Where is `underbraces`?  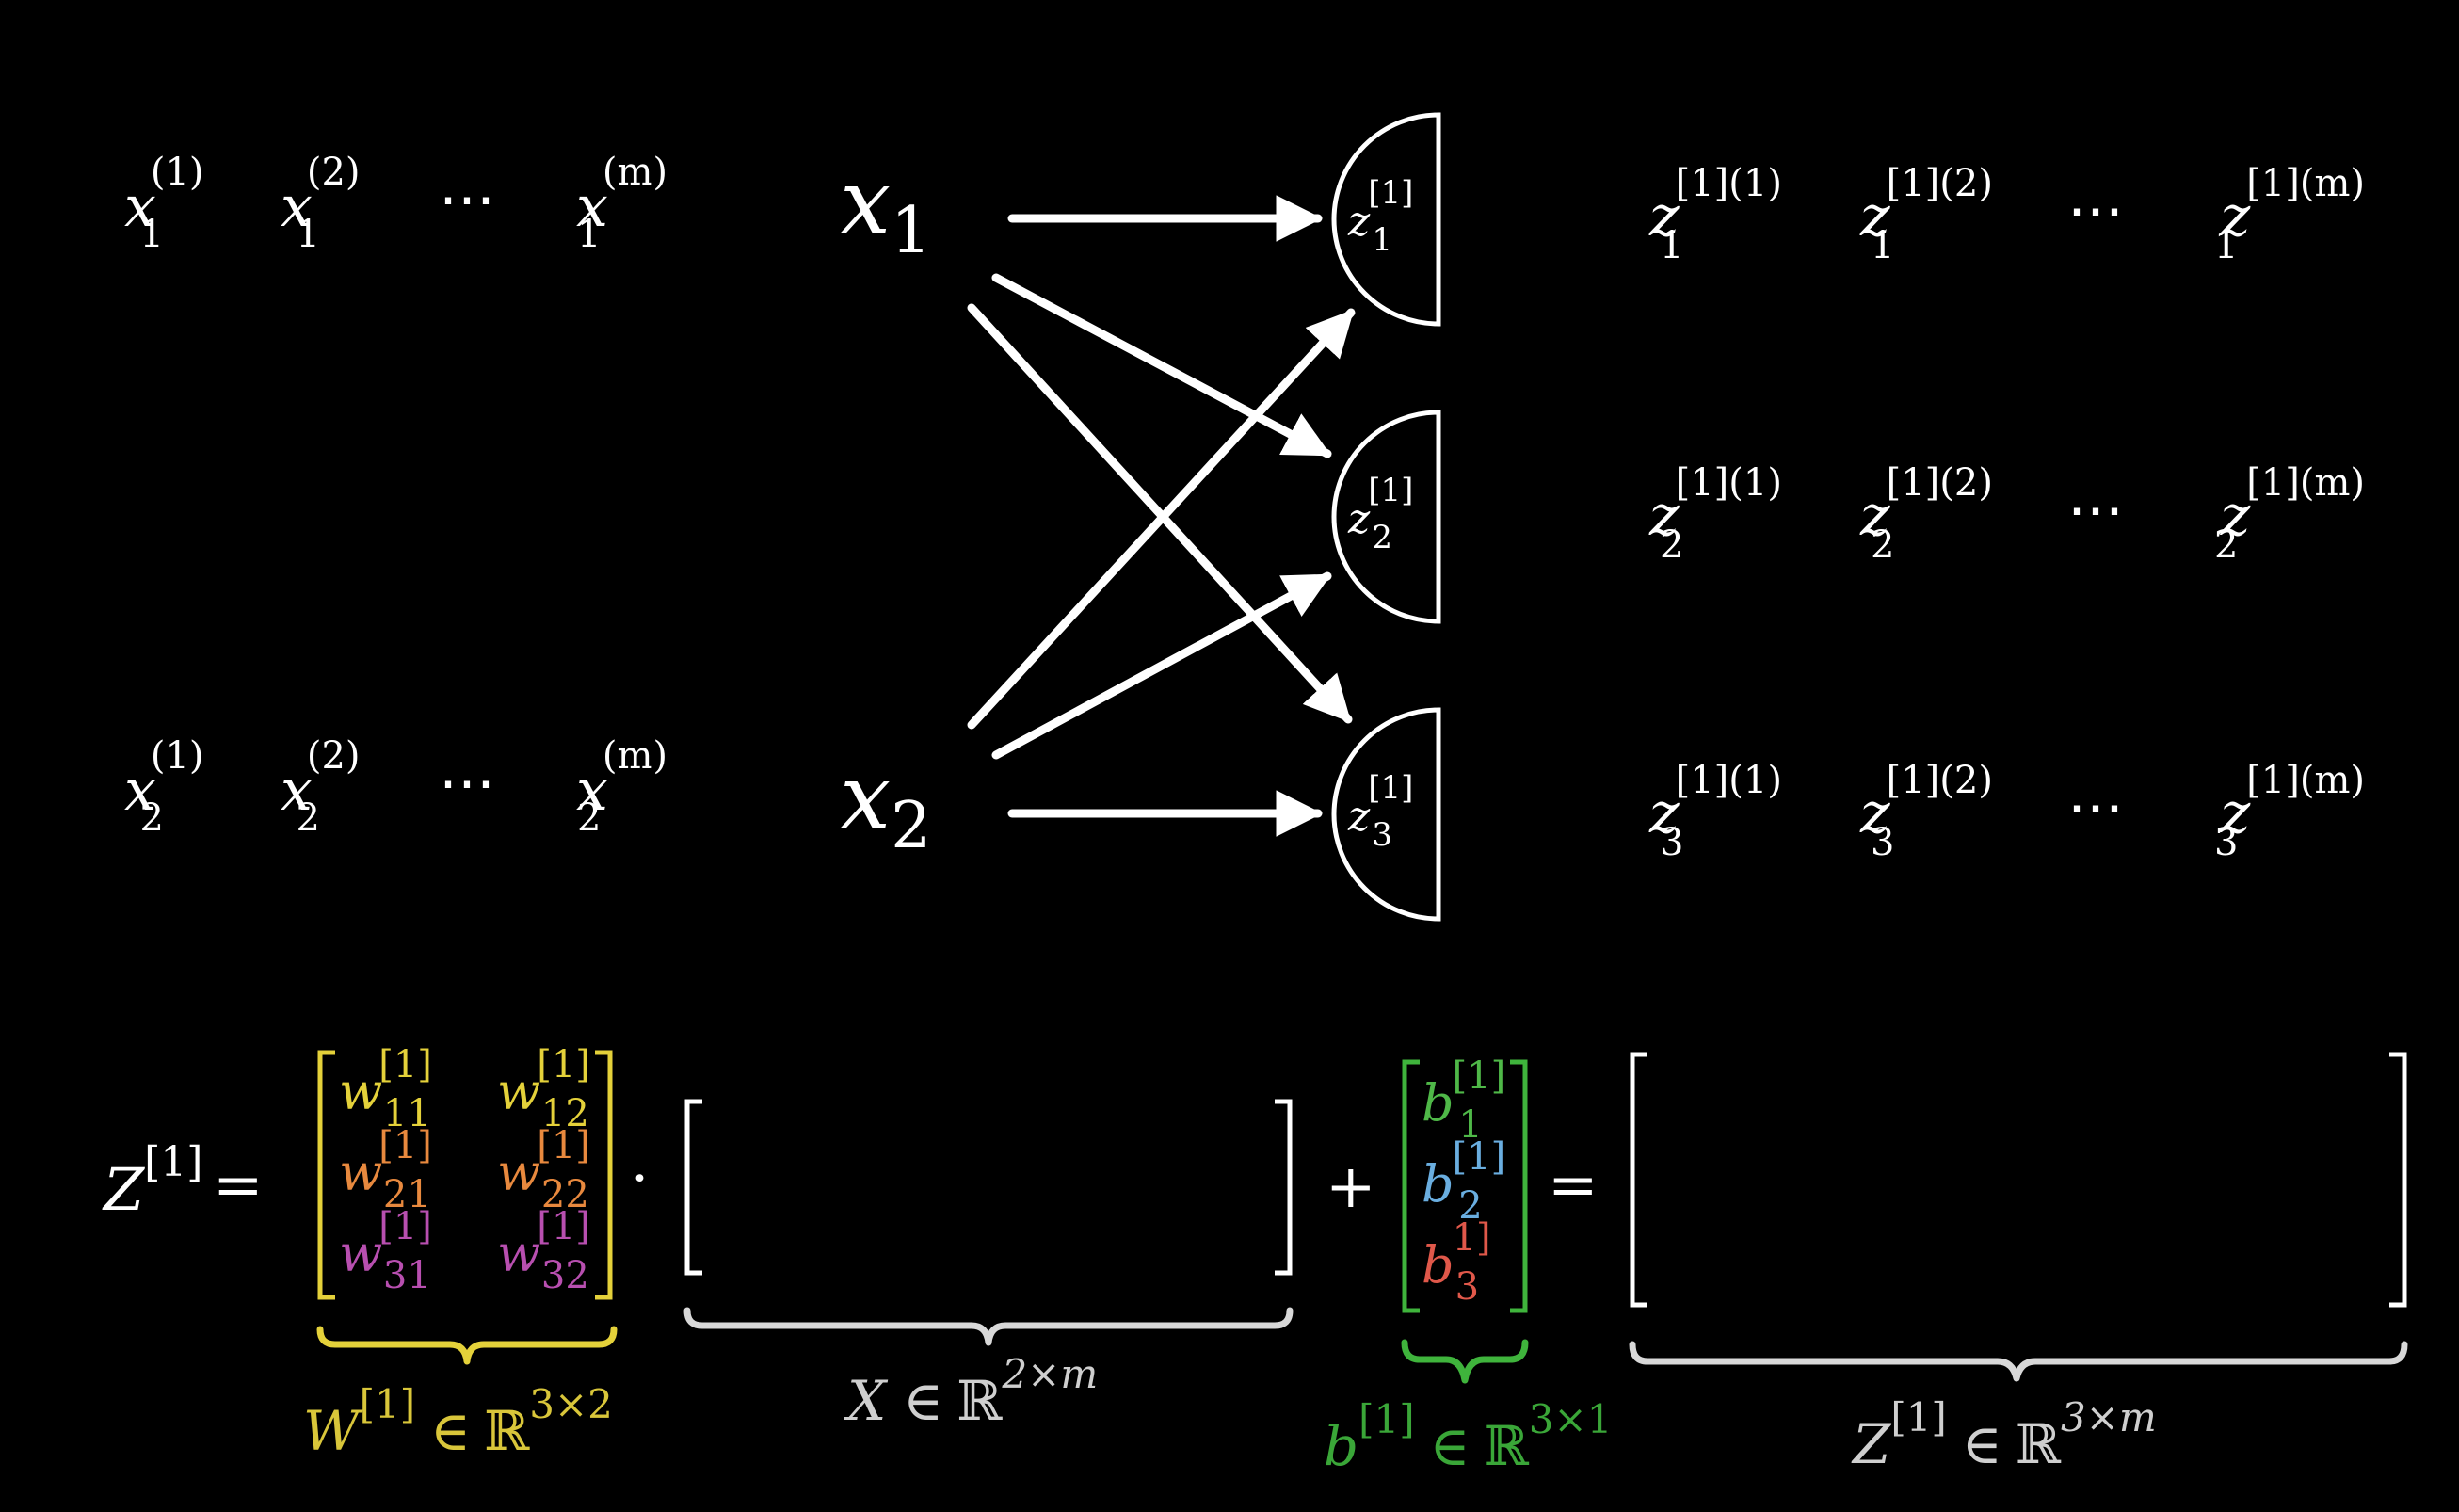
underbraces is located at coordinates (1362, 1345).